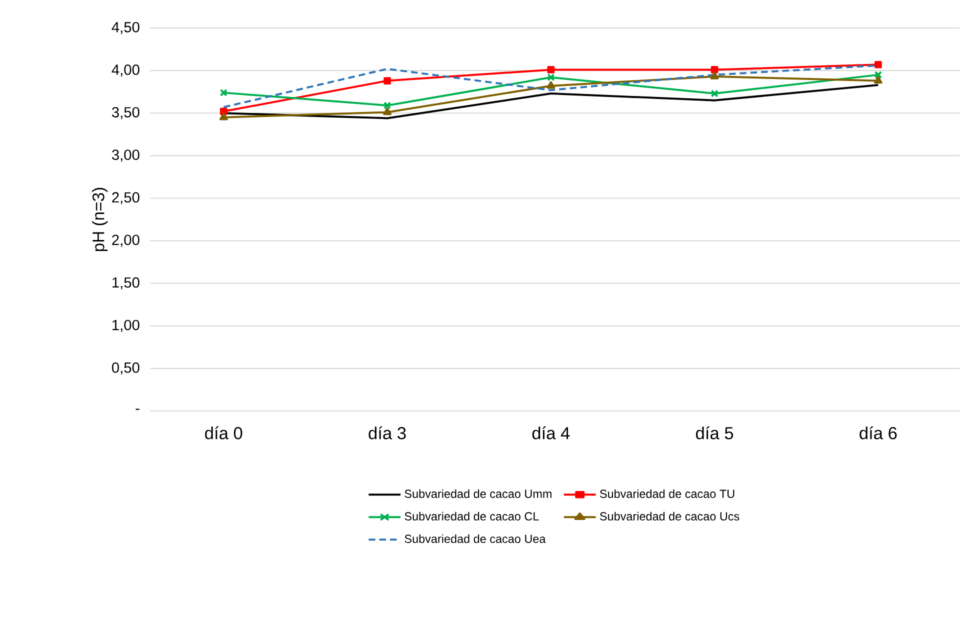  Describe the element at coordinates (126, 283) in the screenshot. I see `y-tick-label: 1,50` at that location.